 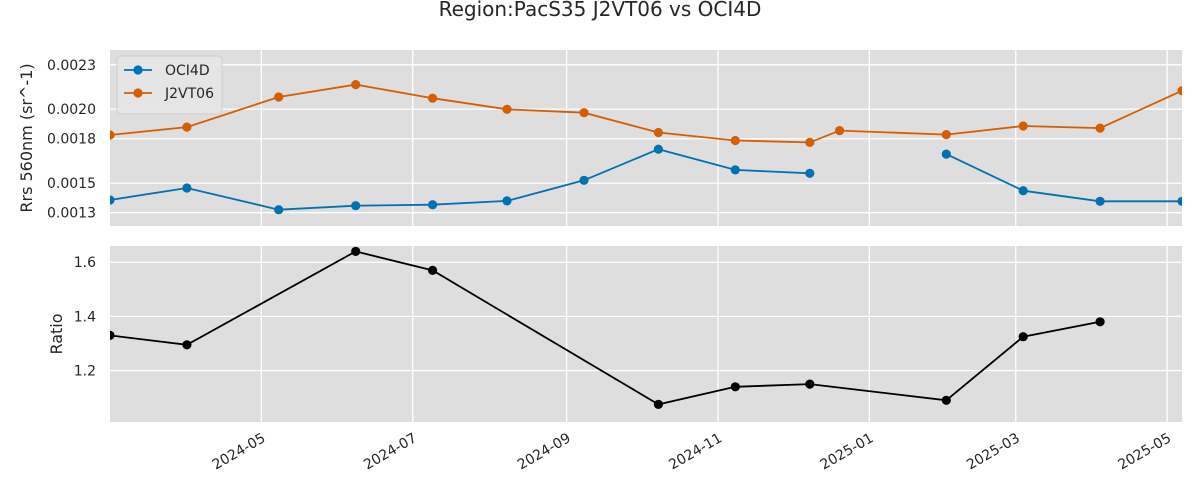 I want to click on legend-label: J2VT06, so click(x=189, y=94).